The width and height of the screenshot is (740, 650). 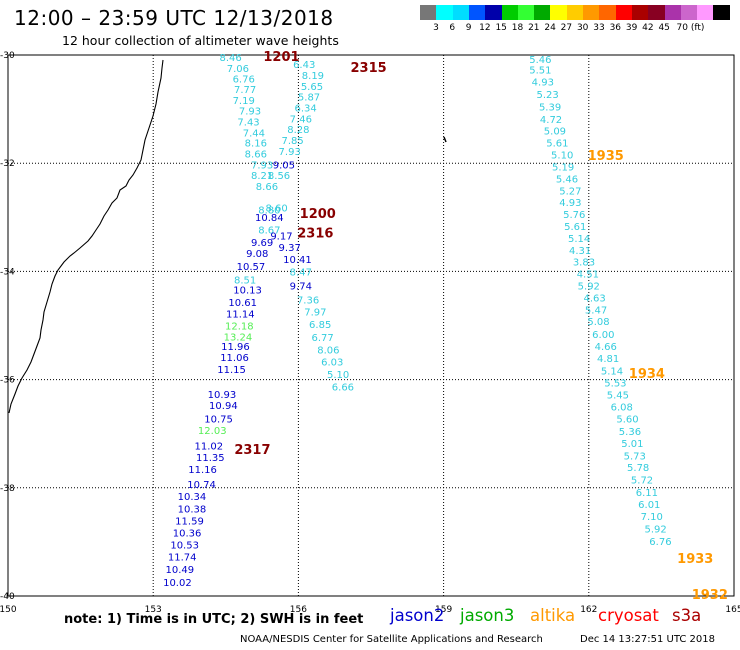 What do you see at coordinates (638, 468) in the screenshot?
I see `wave-height-value: 5.78` at bounding box center [638, 468].